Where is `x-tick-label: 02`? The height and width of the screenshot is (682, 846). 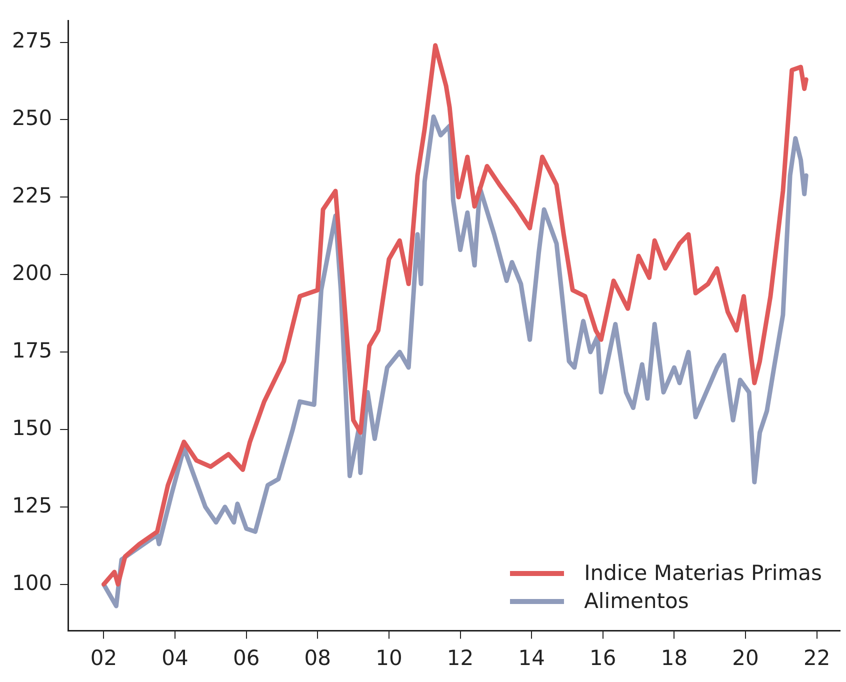
x-tick-label: 02 is located at coordinates (104, 658).